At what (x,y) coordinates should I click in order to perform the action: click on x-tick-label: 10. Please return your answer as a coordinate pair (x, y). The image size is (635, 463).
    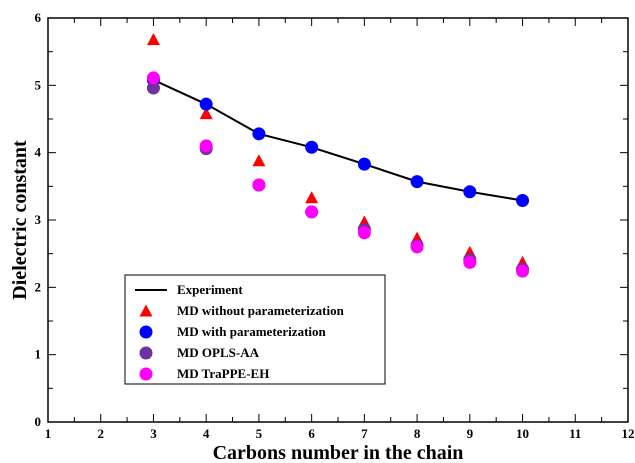
    Looking at the image, I should click on (522, 433).